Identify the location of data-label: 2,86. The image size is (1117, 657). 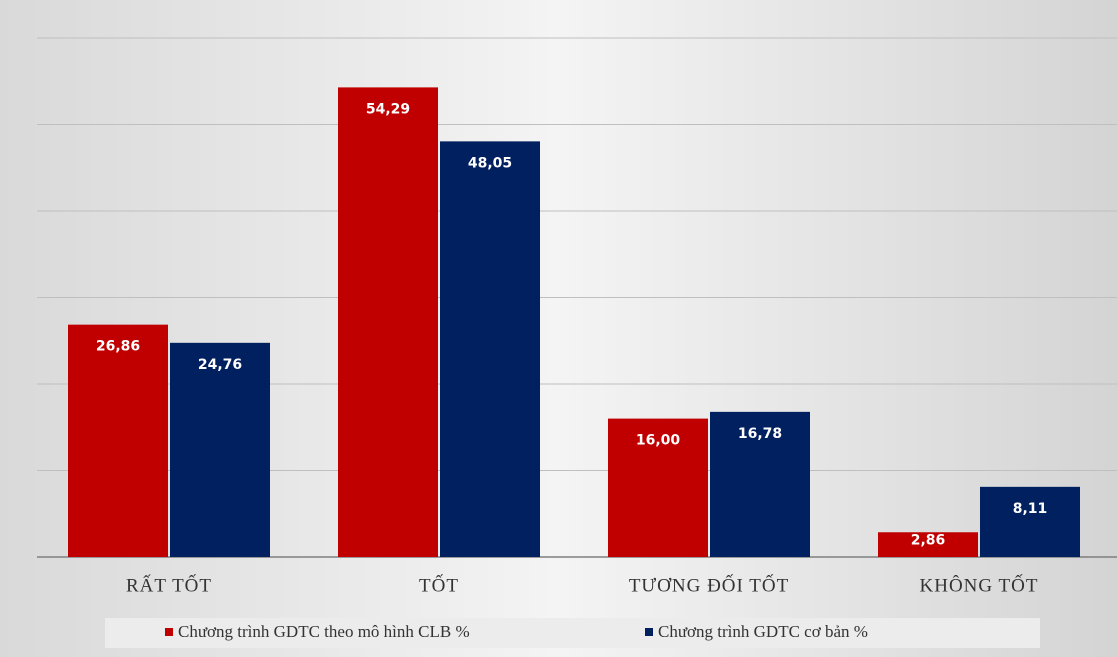
(928, 540).